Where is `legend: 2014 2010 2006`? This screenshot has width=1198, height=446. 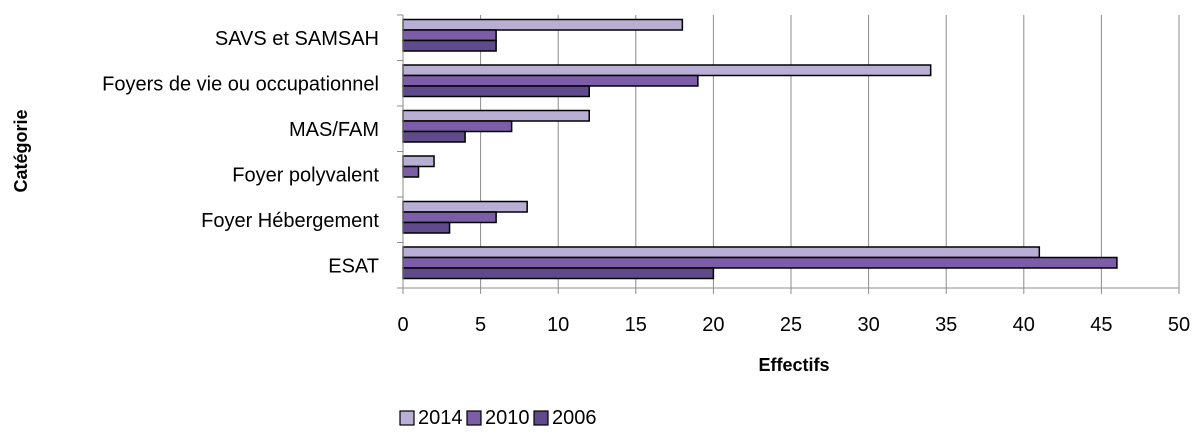 legend: 2014 2010 2006 is located at coordinates (498, 418).